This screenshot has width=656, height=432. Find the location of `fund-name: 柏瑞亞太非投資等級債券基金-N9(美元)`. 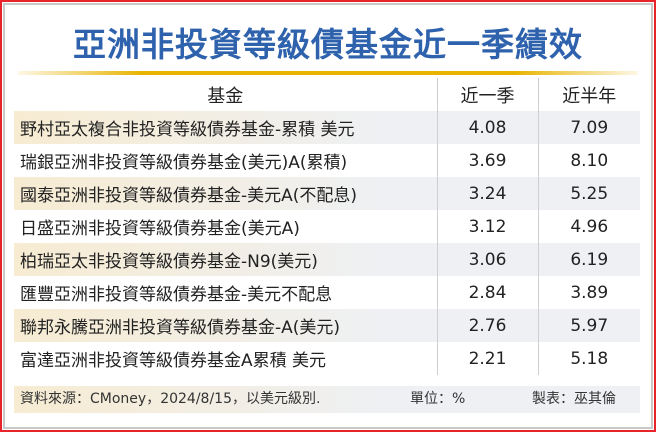

fund-name: 柏瑞亞太非投資等級債券基金-N9(美元) is located at coordinates (169, 262).